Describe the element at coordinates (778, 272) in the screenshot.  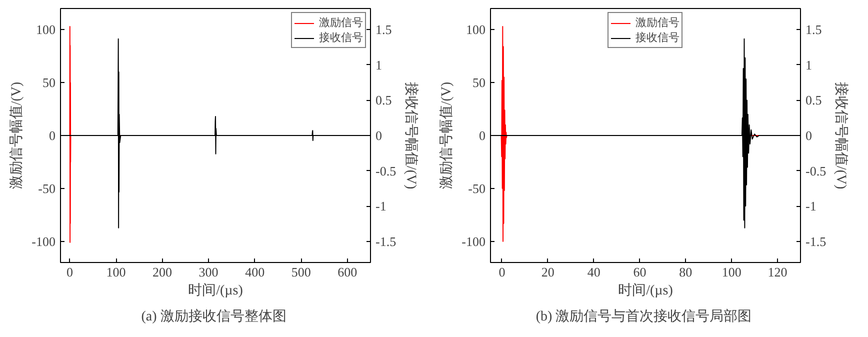
I see `x-tick-label: 120` at that location.